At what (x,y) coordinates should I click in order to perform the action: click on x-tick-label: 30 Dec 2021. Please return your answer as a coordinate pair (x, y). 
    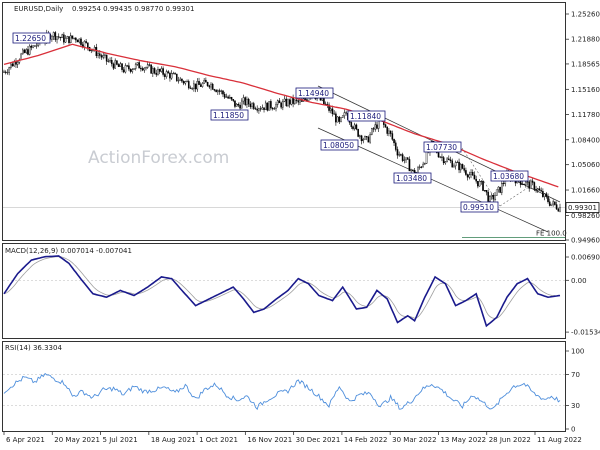
    Looking at the image, I should click on (318, 440).